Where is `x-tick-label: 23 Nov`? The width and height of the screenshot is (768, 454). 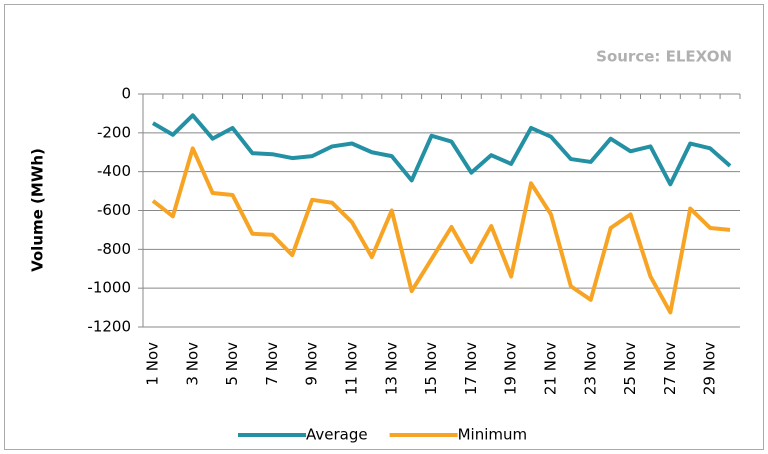 x-tick-label: 23 Nov is located at coordinates (590, 368).